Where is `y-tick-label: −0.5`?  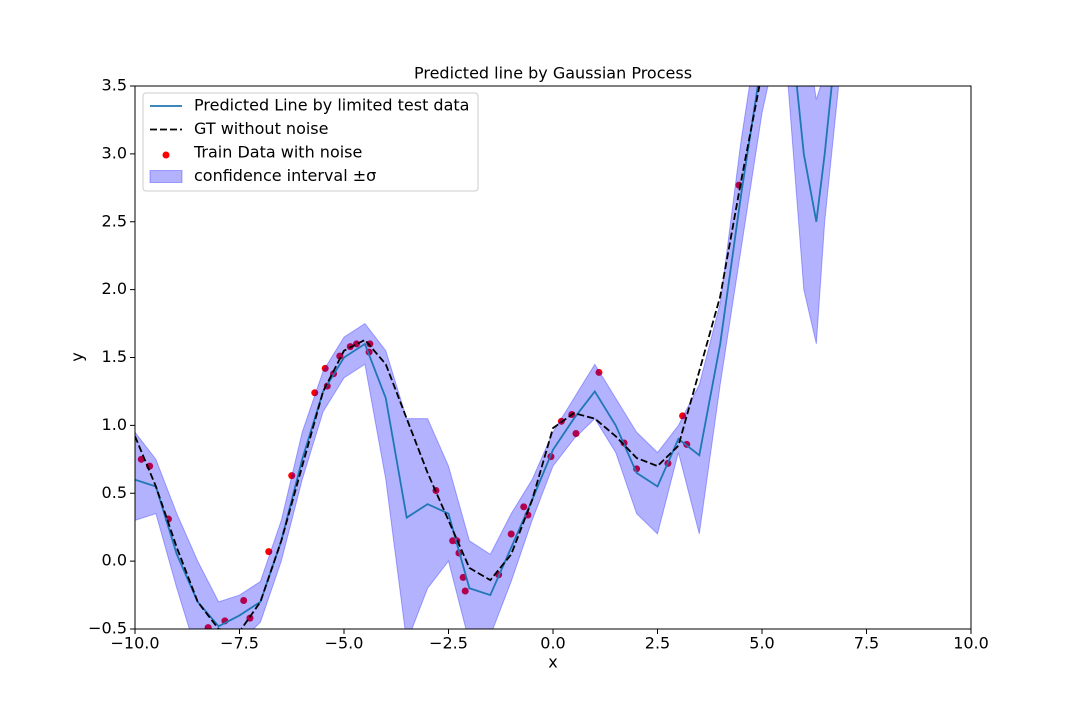
y-tick-label: −0.5 is located at coordinates (107, 628).